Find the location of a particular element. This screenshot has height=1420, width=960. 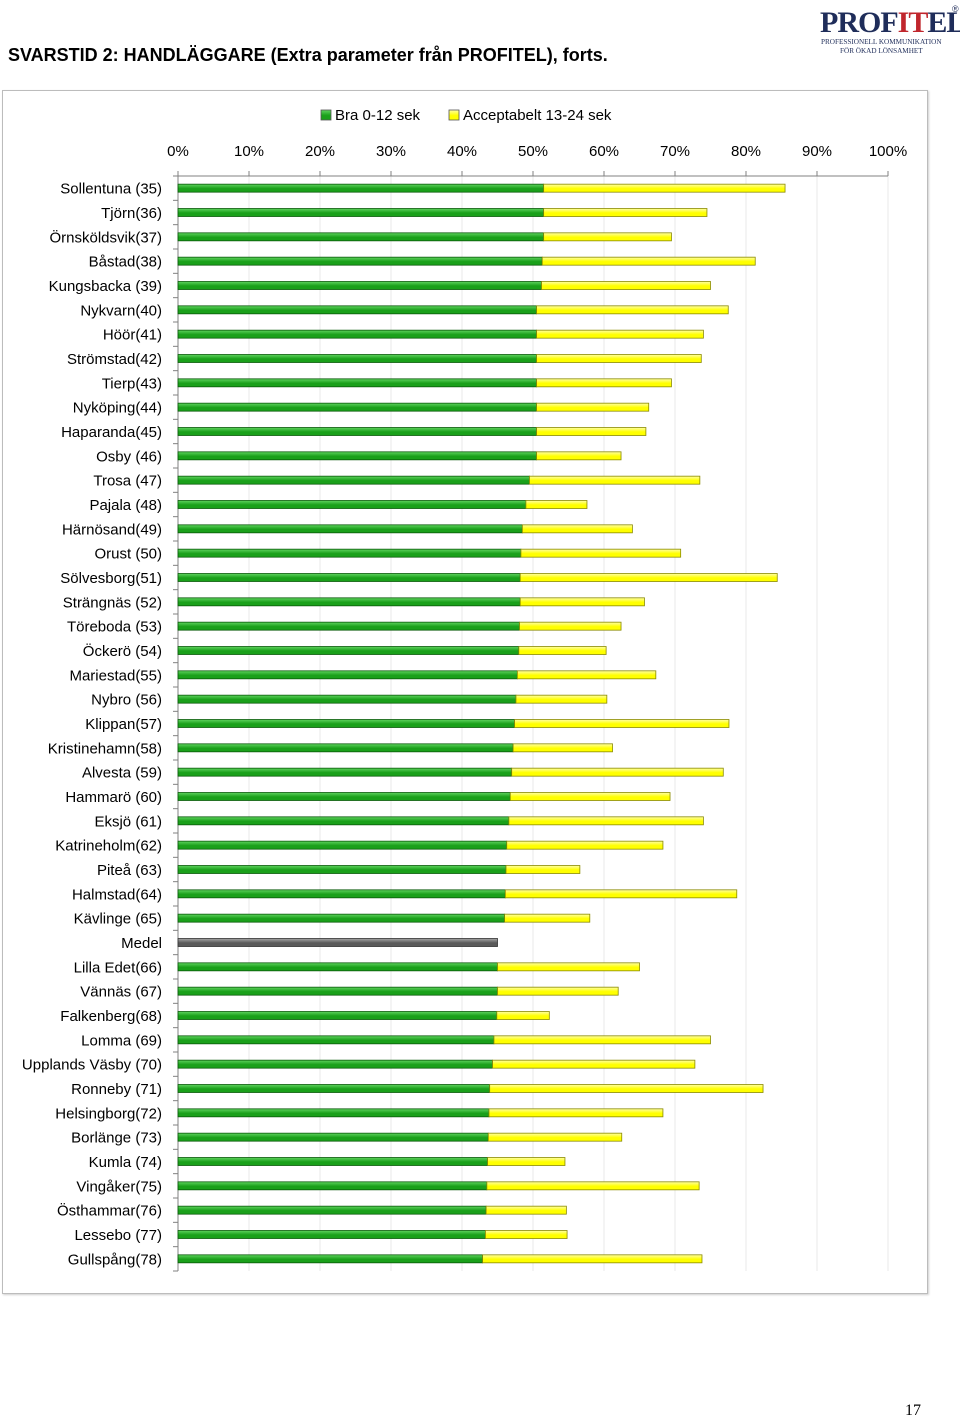

x-tick-label: 10% is located at coordinates (249, 151).